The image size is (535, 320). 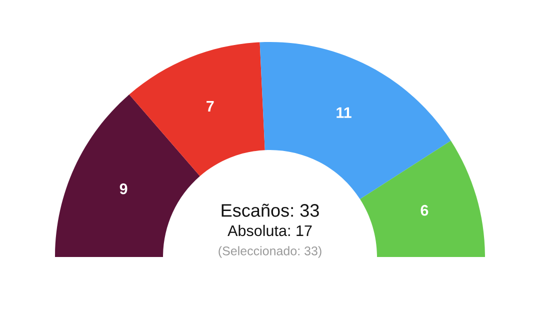 What do you see at coordinates (270, 230) in the screenshot?
I see `text: Absoluta: 17` at bounding box center [270, 230].